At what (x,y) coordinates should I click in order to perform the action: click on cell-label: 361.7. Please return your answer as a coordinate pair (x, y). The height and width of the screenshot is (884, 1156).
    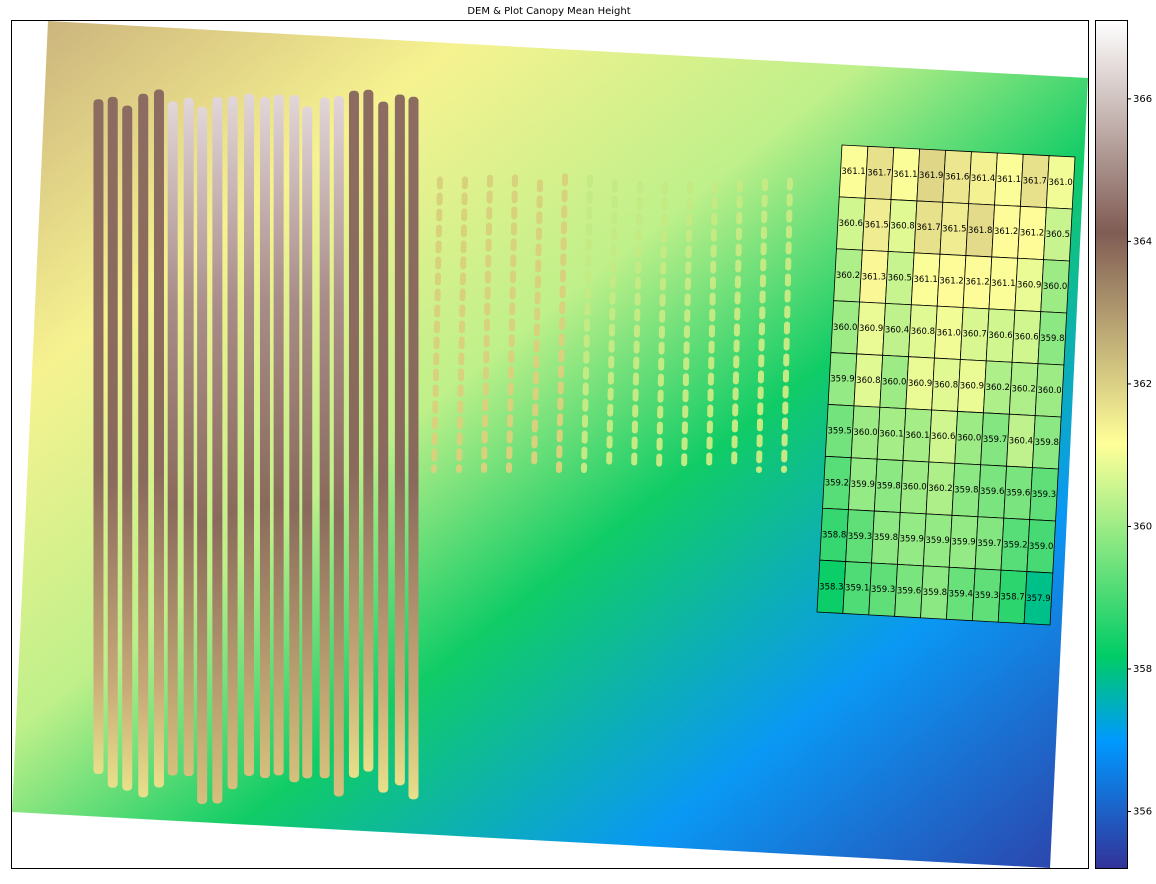
    Looking at the image, I should click on (928, 228).